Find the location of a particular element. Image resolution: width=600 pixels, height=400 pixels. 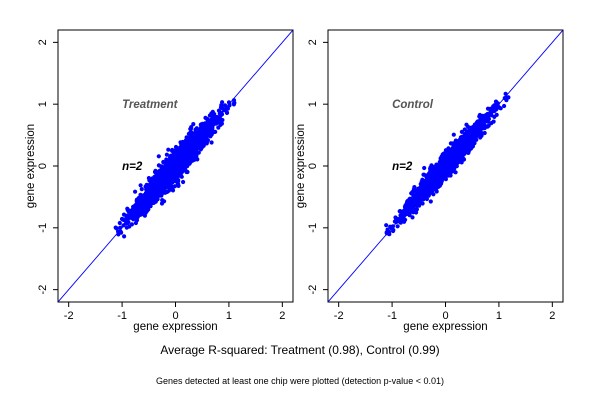

y-tick-label: 0 is located at coordinates (43, 166).